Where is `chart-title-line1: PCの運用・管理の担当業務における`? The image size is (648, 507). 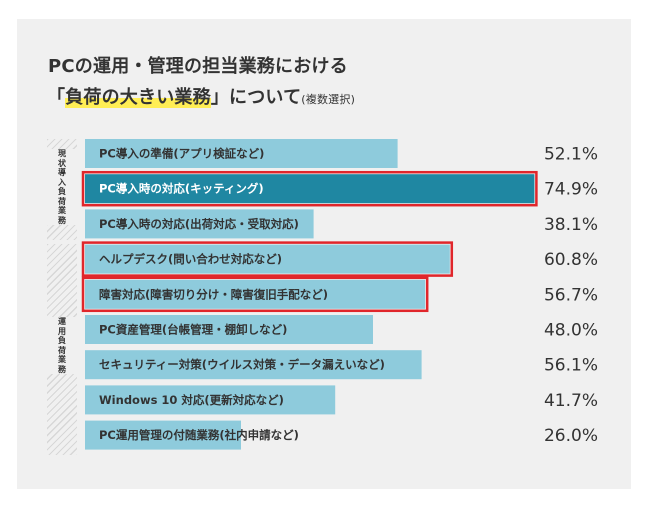 chart-title-line1: PCの運用・管理の担当業務における is located at coordinates (198, 66).